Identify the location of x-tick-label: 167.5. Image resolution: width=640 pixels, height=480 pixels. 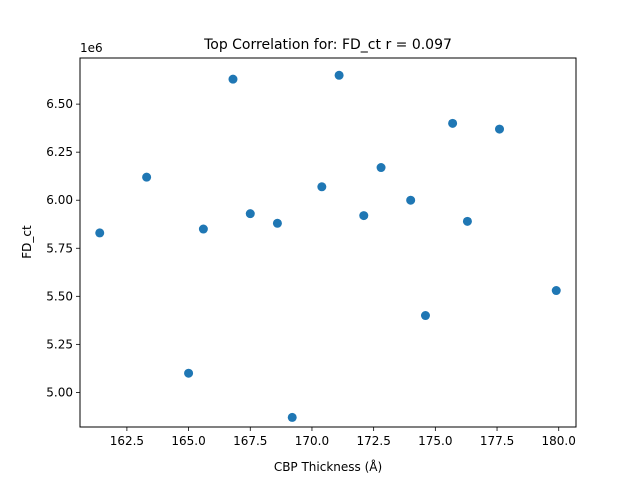
(250, 441).